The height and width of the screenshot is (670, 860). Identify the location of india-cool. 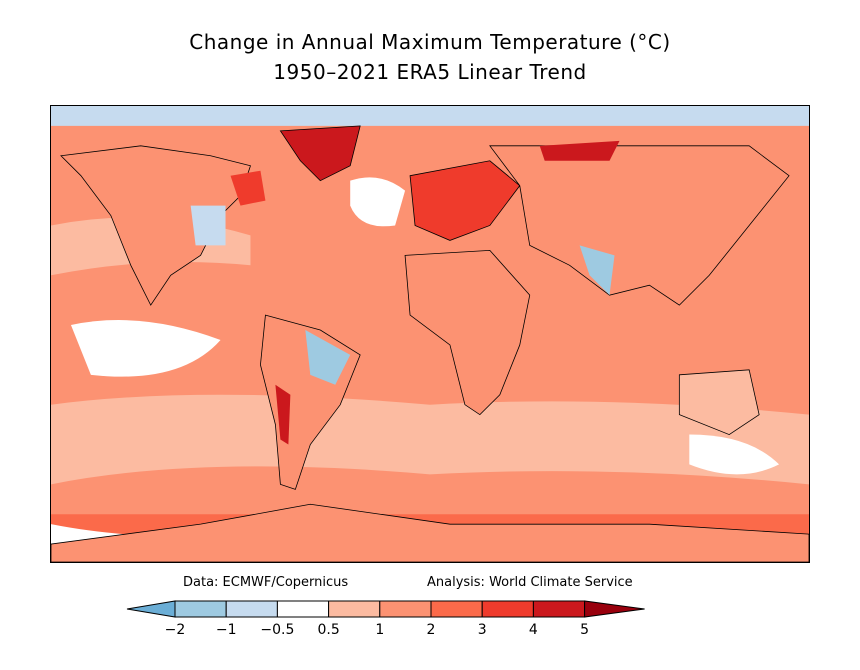
(597, 270).